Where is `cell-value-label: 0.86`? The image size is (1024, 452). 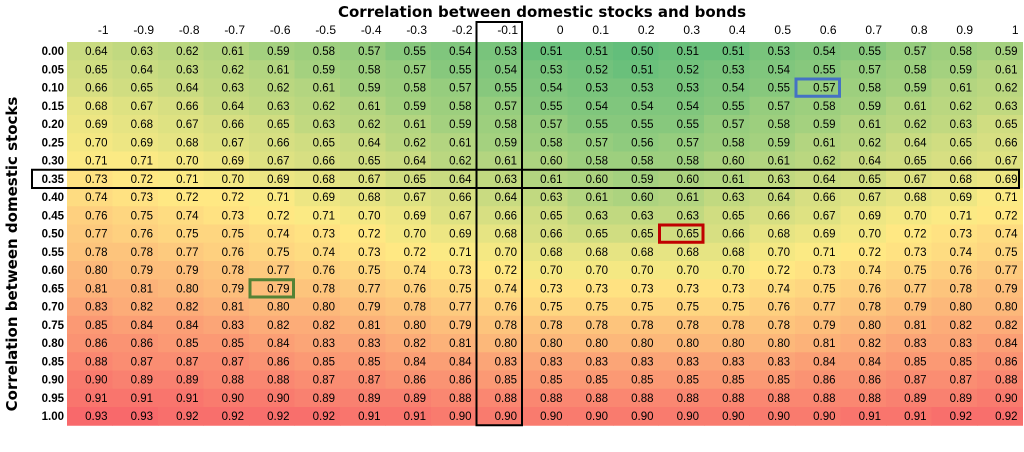
cell-value-label: 0.86 is located at coordinates (96, 344).